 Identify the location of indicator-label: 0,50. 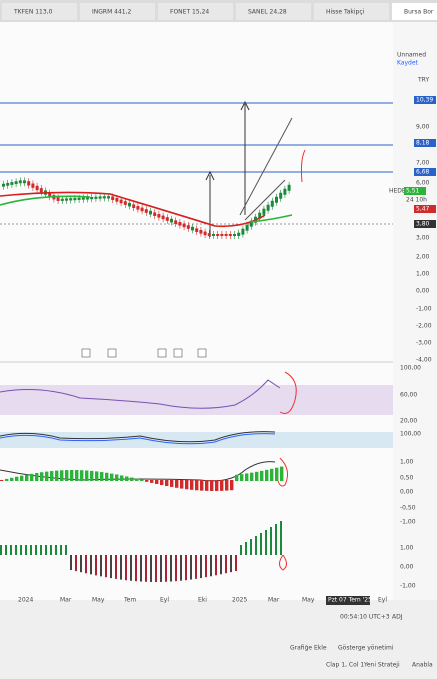
(407, 478).